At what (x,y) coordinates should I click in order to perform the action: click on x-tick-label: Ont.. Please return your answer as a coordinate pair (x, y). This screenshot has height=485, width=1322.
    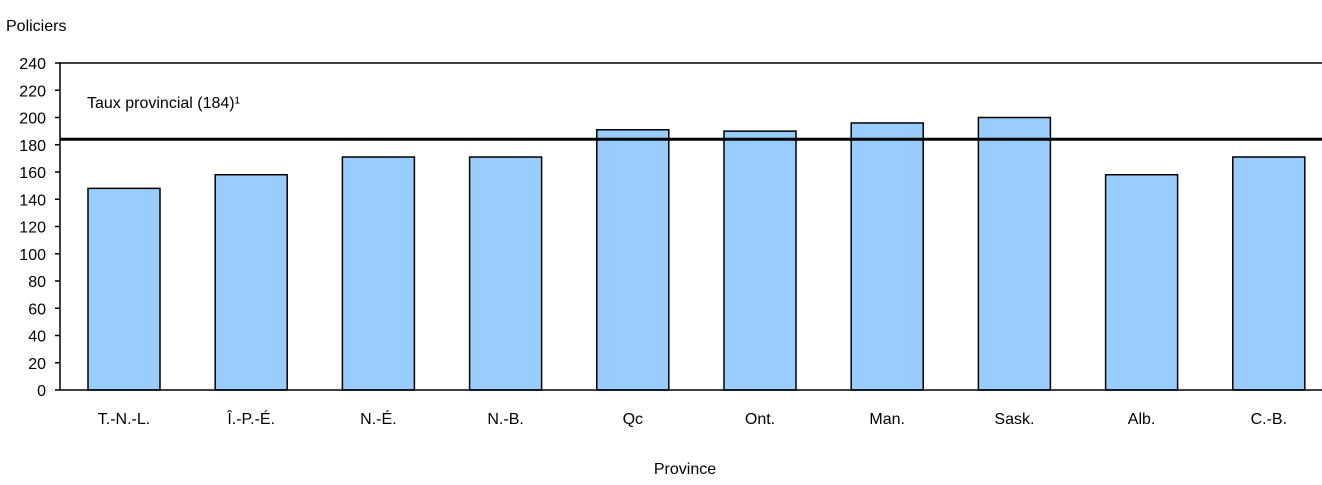
    Looking at the image, I should click on (760, 419).